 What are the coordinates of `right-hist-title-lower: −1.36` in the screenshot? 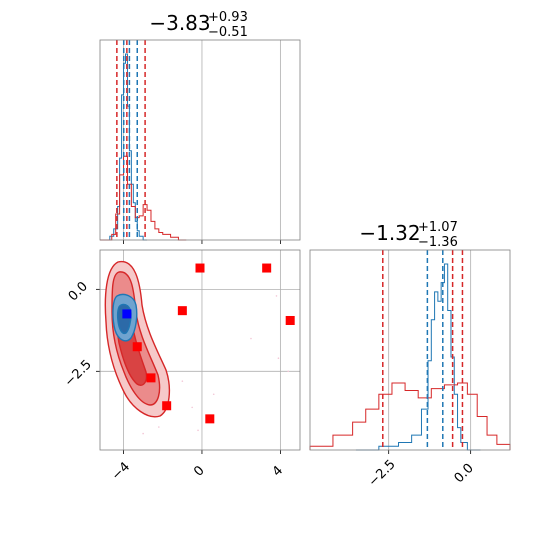 It's located at (438, 242).